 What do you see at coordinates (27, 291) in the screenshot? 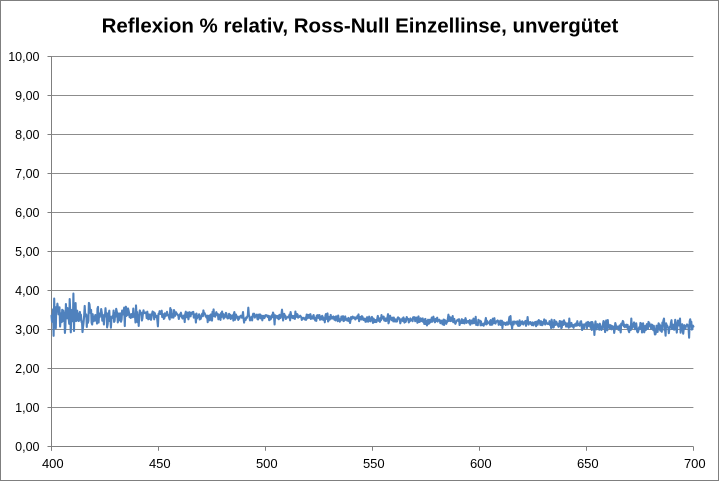
I see `svg-text: 4,00` at bounding box center [27, 291].